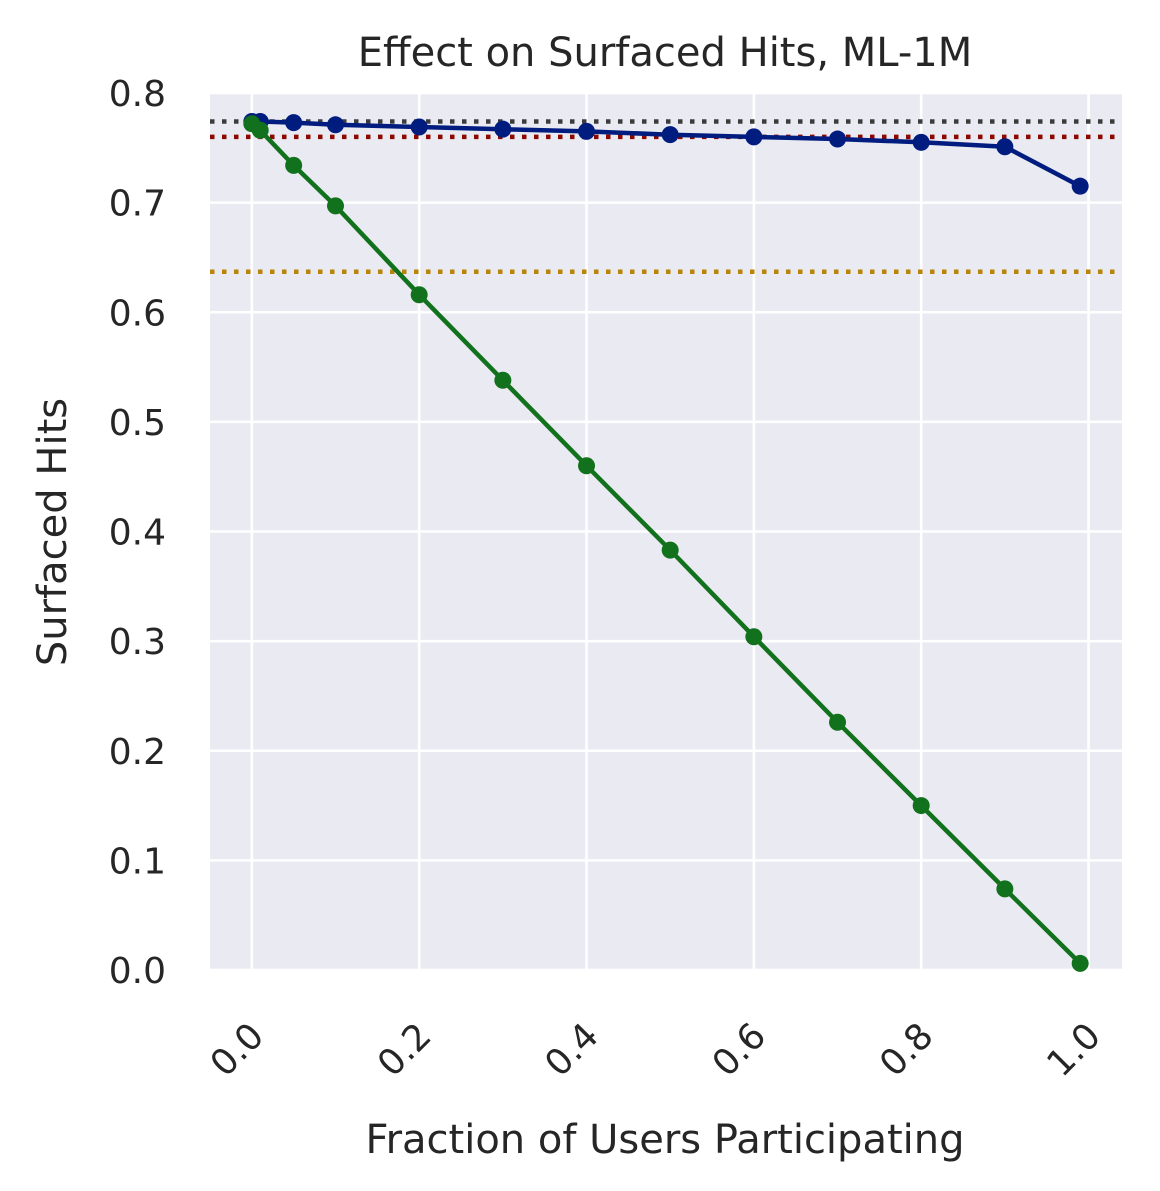 The image size is (1160, 1191). I want to click on x-tick-labels: 0.0 0.2 0.4 0.6 0.8 1.0, so click(656, 1049).